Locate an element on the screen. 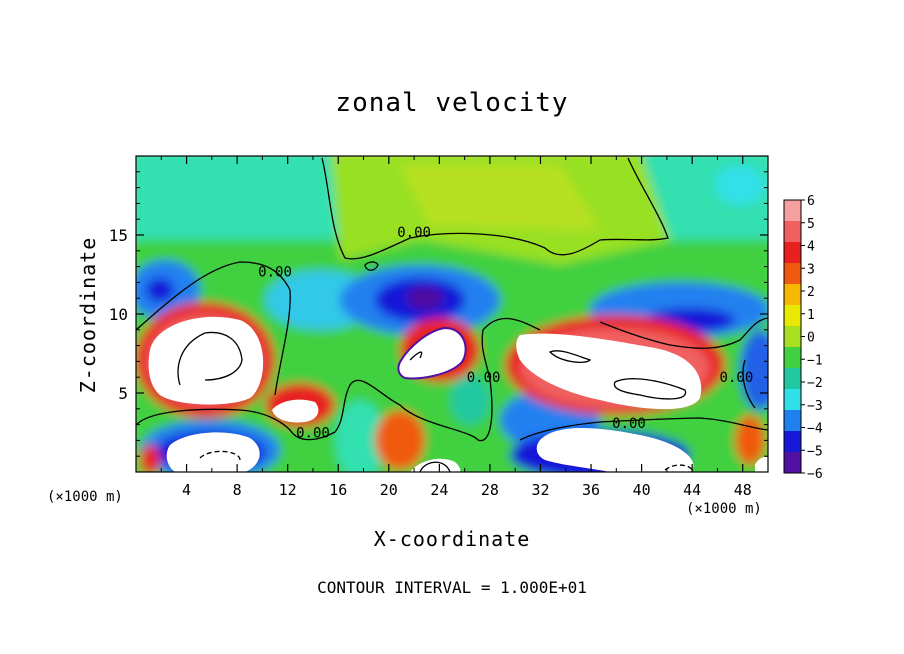 The width and height of the screenshot is (904, 654). colorbar-tick-label: 4 is located at coordinates (811, 247).